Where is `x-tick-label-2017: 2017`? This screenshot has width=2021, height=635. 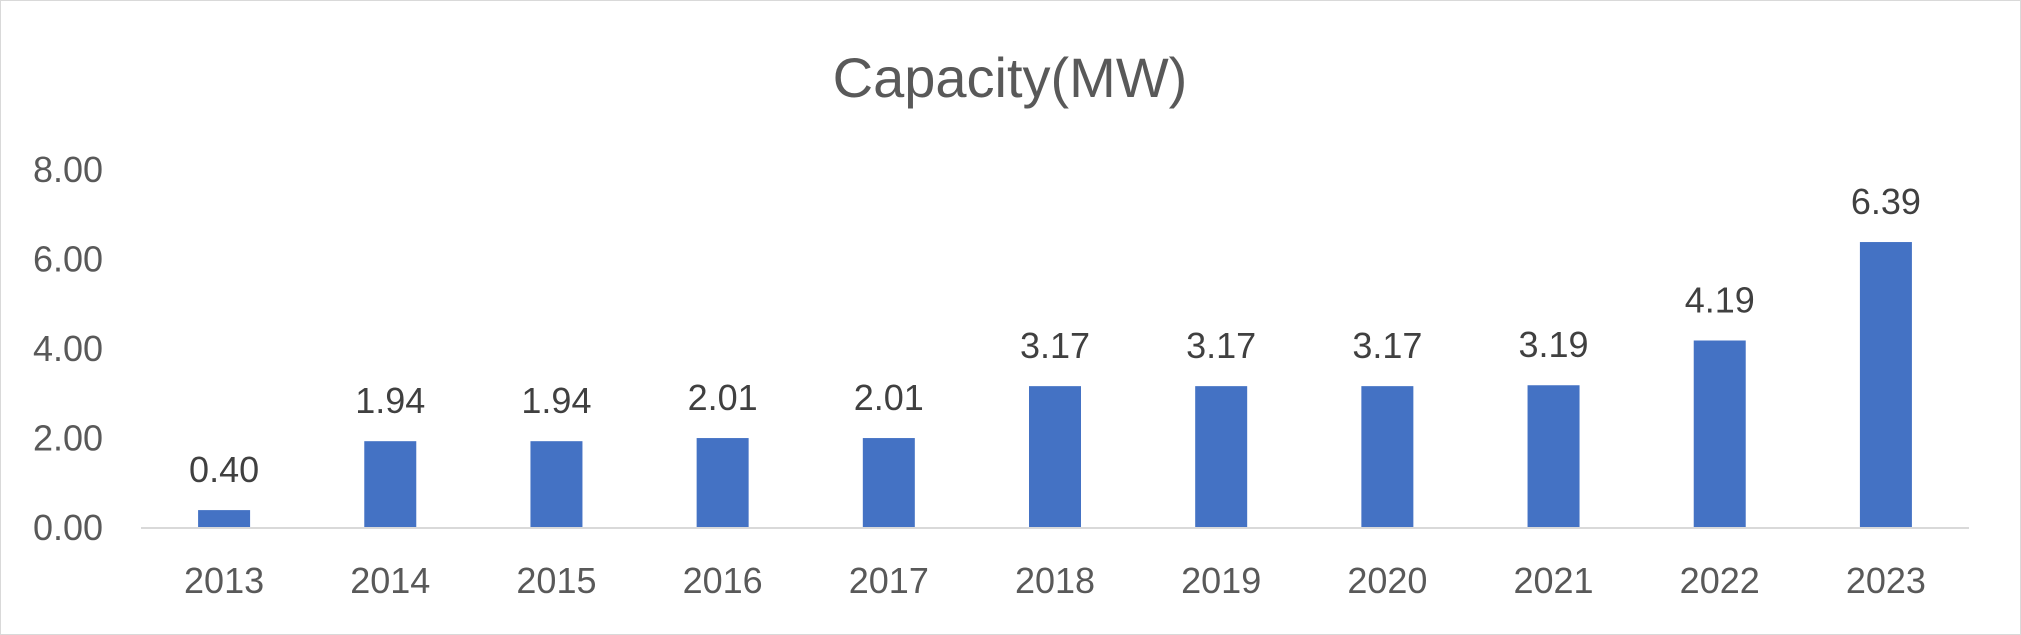
x-tick-label-2017: 2017 is located at coordinates (889, 580).